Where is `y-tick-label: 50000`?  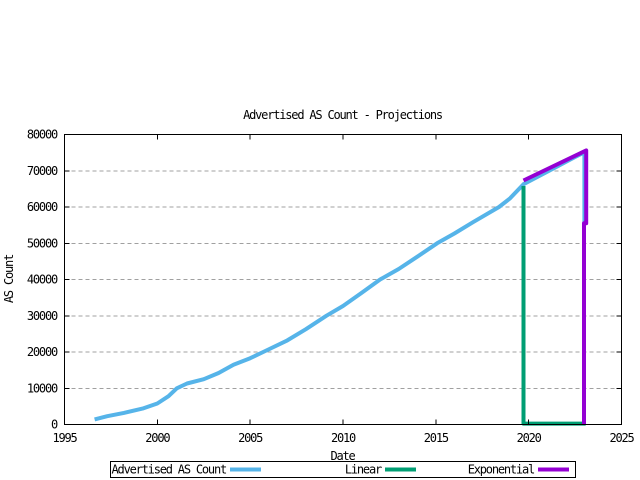 y-tick-label: 50000 is located at coordinates (42, 243).